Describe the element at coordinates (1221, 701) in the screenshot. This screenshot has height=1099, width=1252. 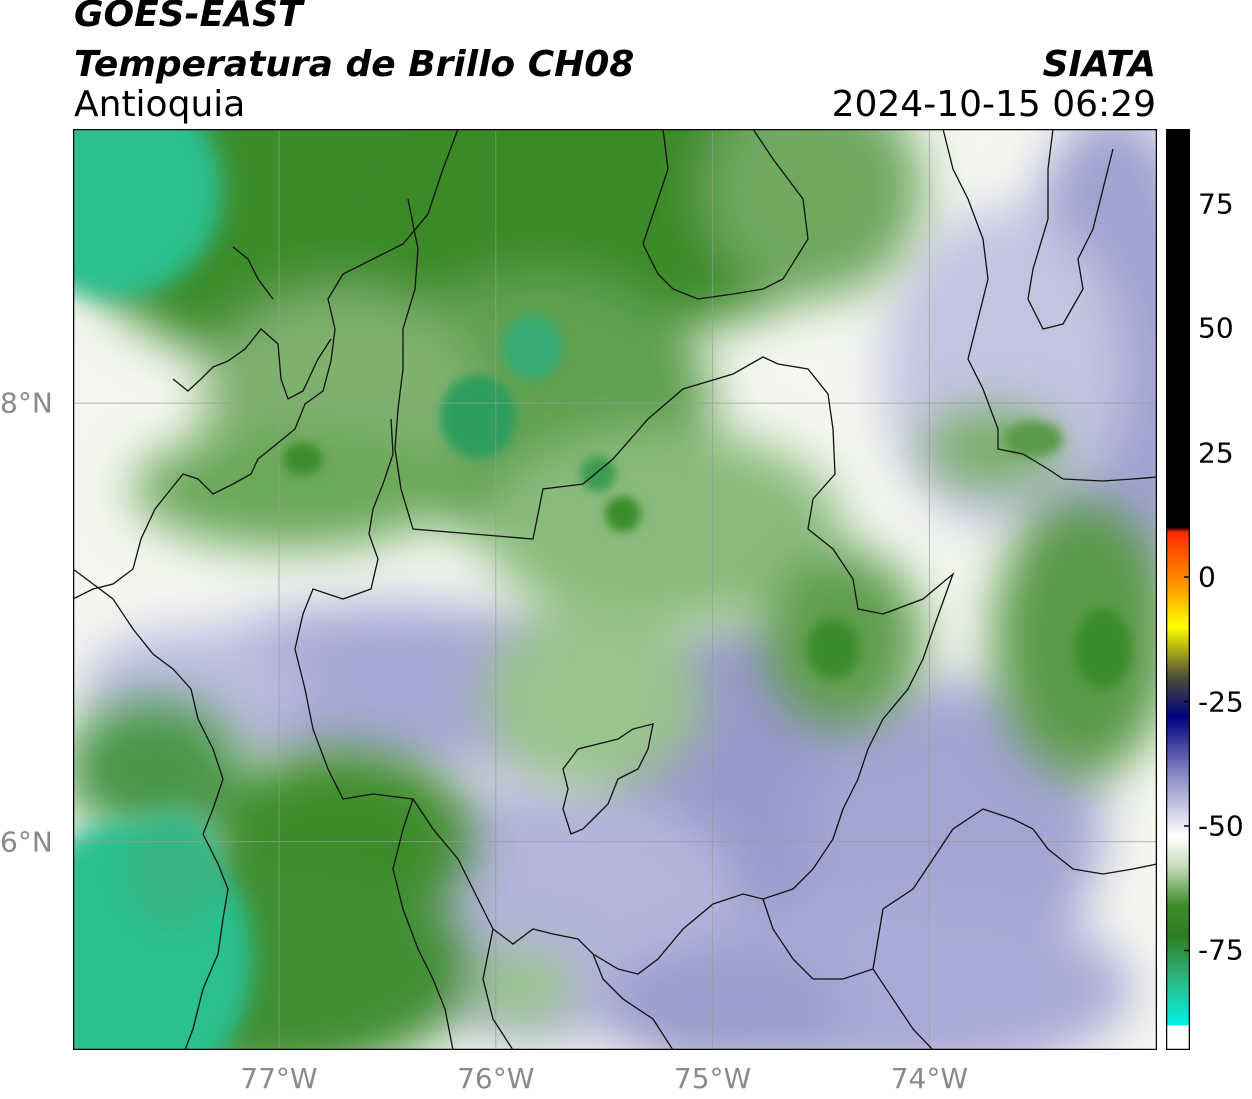
I see `colorbar-tick-label: -25` at that location.